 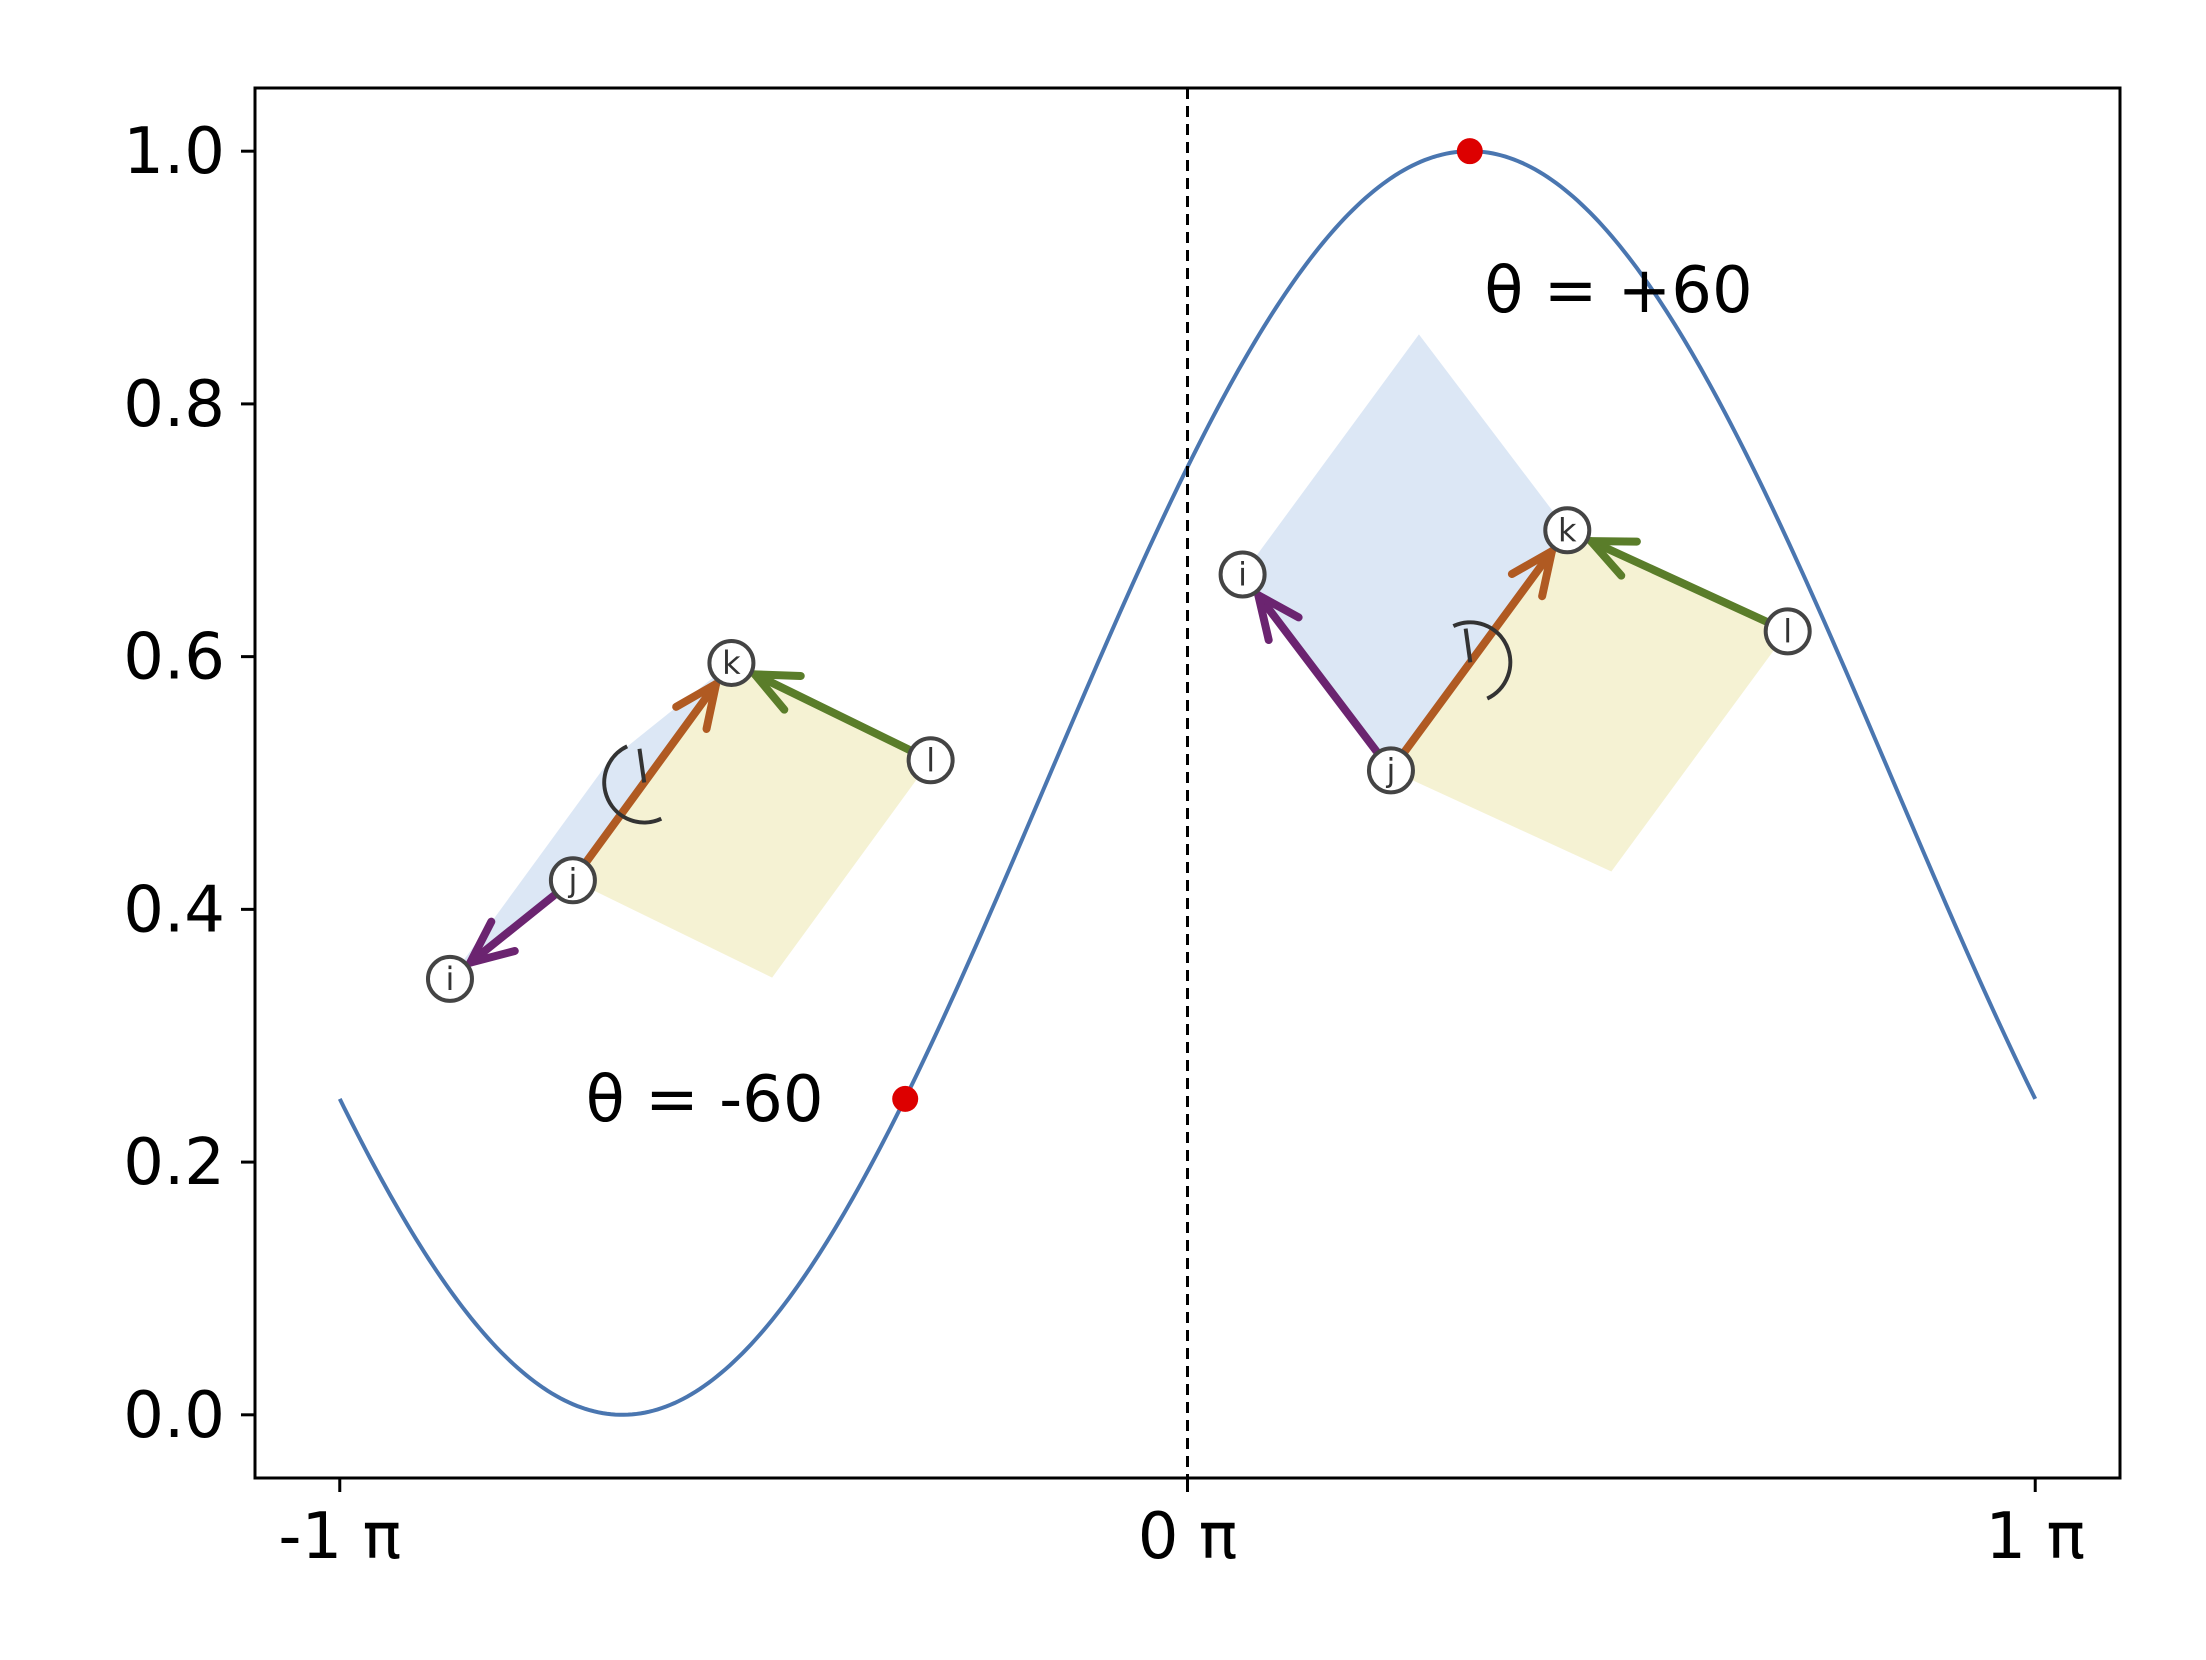 I want to click on angle-annotation-2: θ = +60, so click(x=1618, y=291).